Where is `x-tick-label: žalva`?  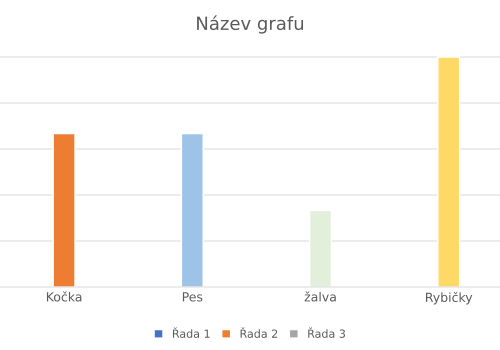 x-tick-label: žalva is located at coordinates (320, 296).